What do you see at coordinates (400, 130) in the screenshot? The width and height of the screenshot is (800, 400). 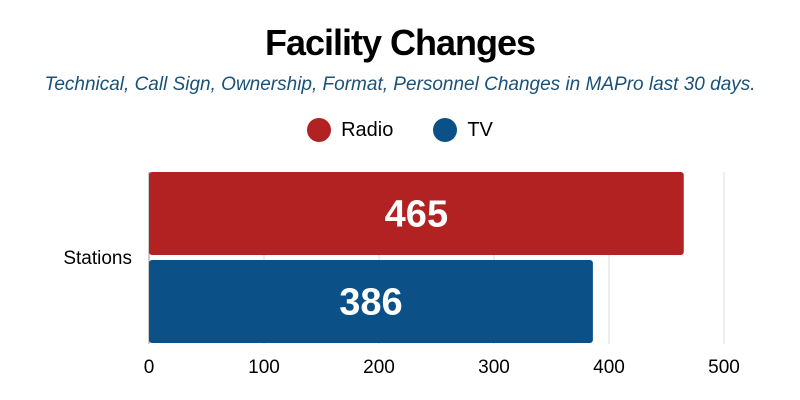 I see `legend: Radio TV` at bounding box center [400, 130].